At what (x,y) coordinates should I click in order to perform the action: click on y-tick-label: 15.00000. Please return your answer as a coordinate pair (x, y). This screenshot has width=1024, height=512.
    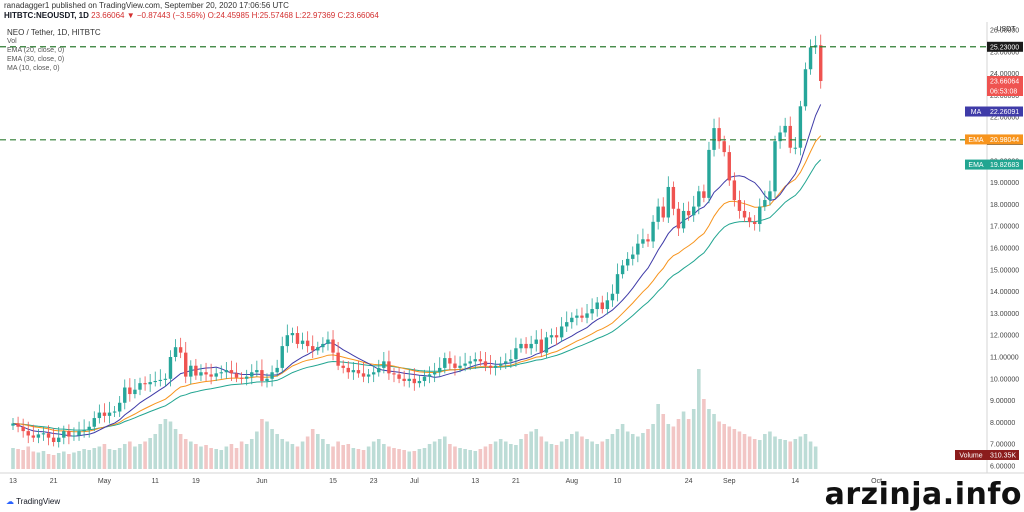
    Looking at the image, I should click on (1004, 270).